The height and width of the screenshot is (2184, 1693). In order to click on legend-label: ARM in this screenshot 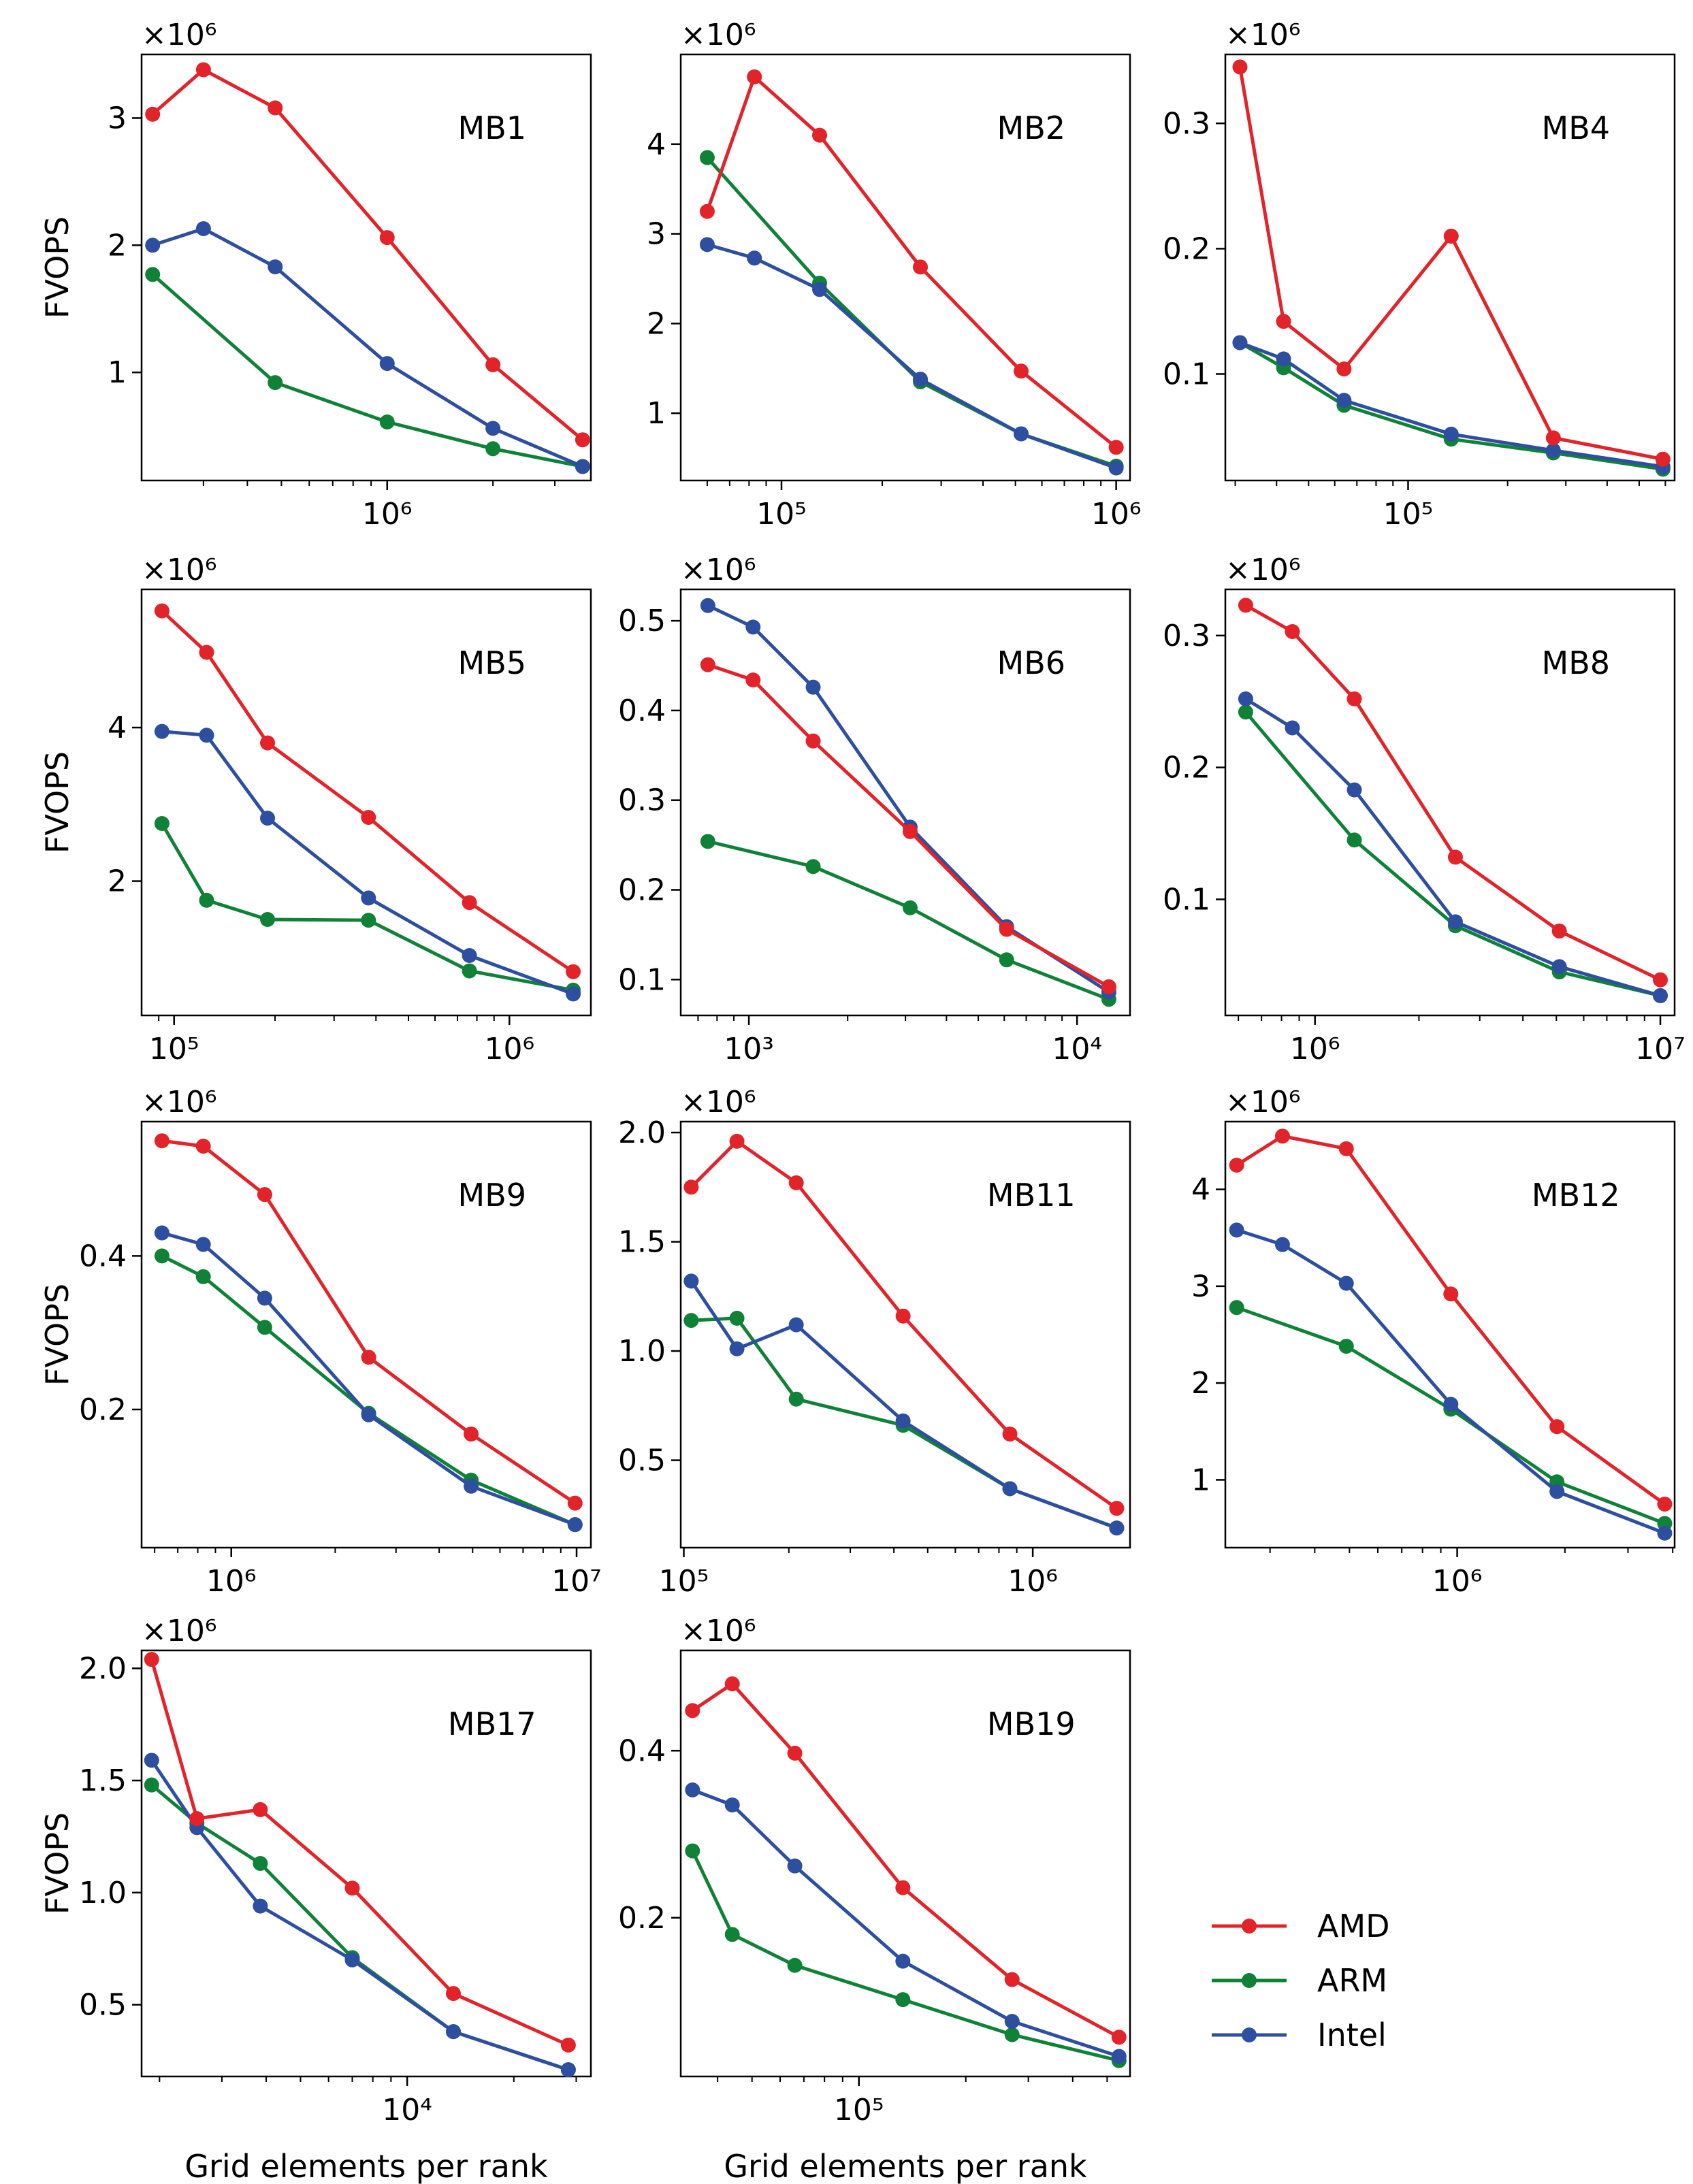, I will do `click(1352, 1980)`.